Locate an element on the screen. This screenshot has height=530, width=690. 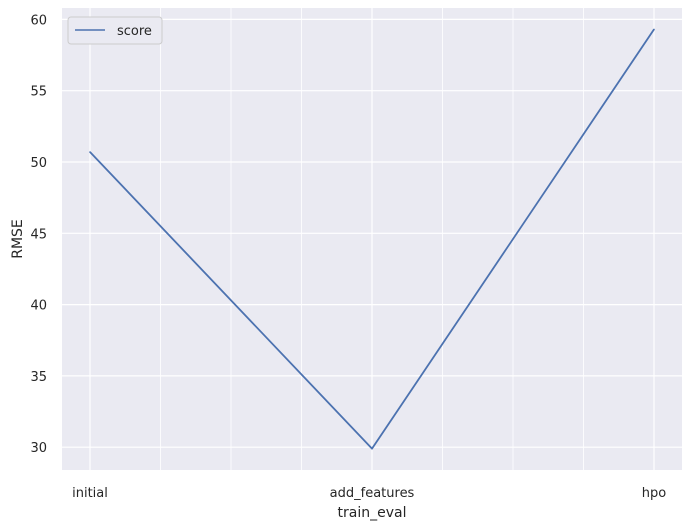
x-tick-label: hpo is located at coordinates (654, 493).